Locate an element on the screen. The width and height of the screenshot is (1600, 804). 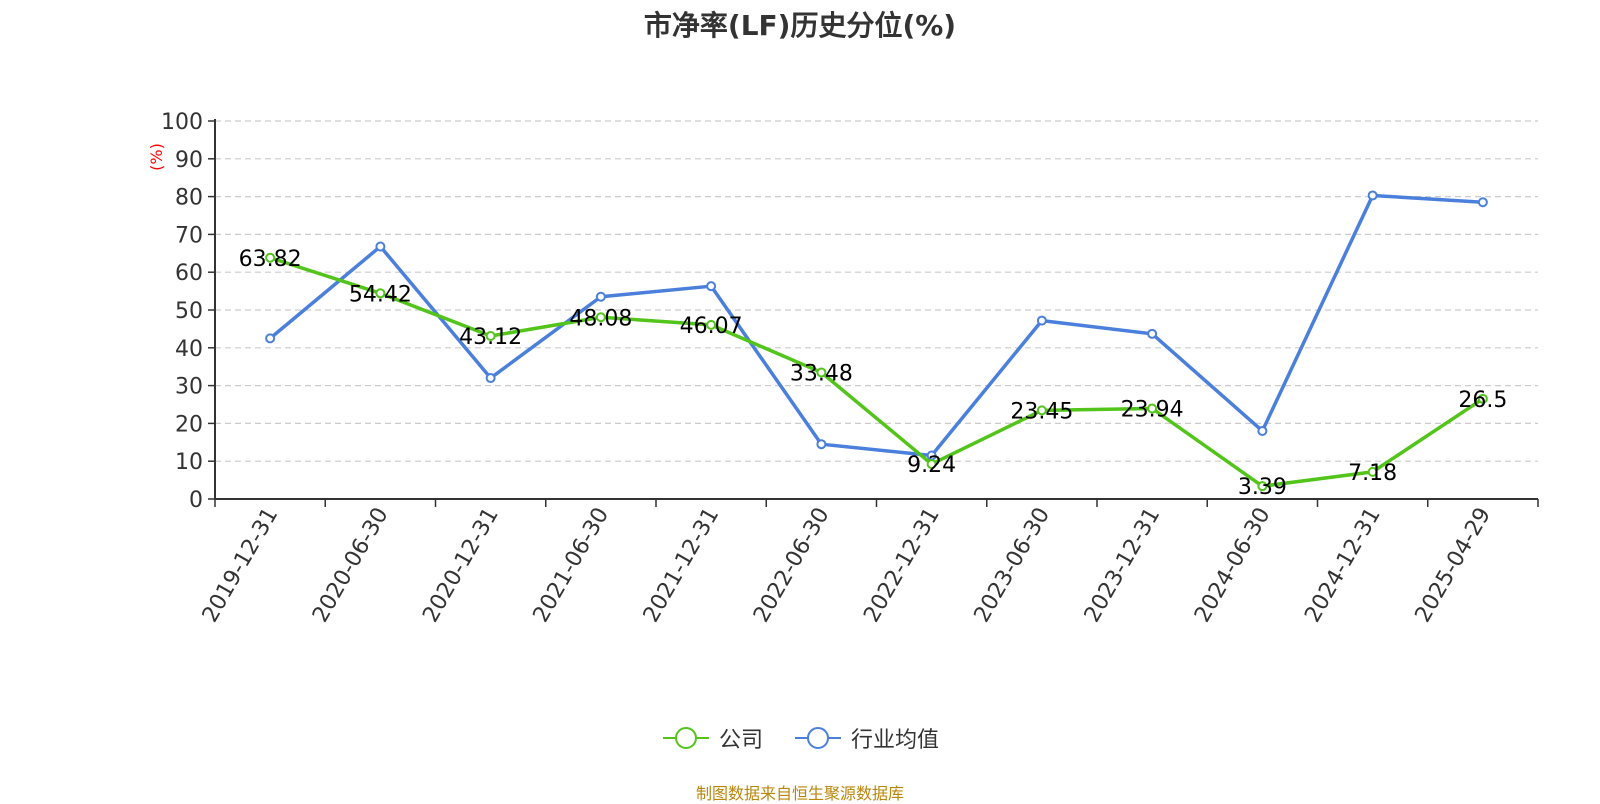
x-tick-label: 2024-06-30 is located at coordinates (1233, 565).